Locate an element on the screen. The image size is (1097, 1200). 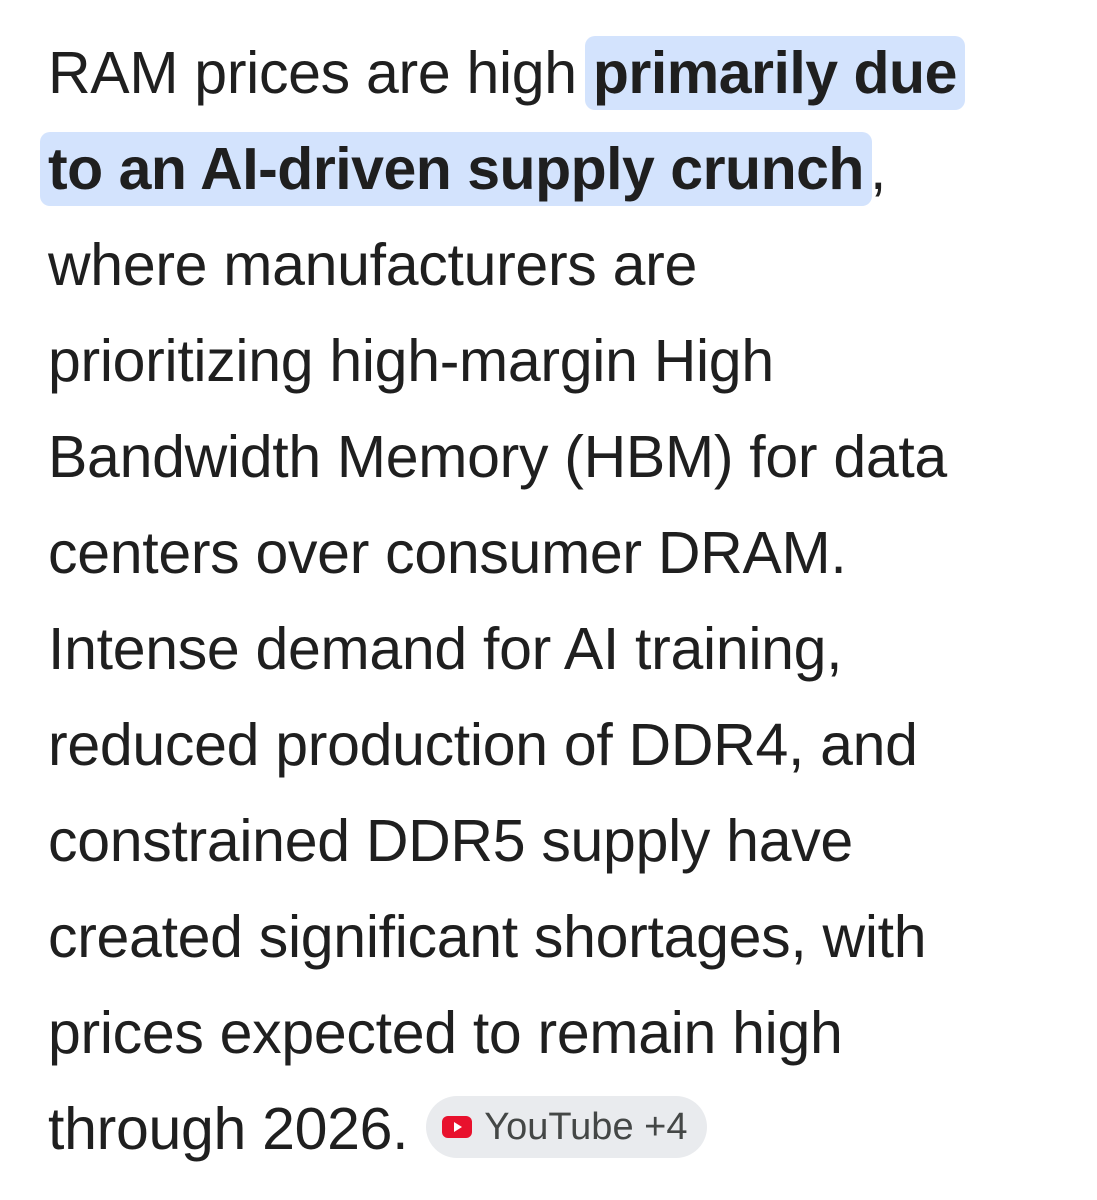
answer-comma: , is located at coordinates (878, 169).